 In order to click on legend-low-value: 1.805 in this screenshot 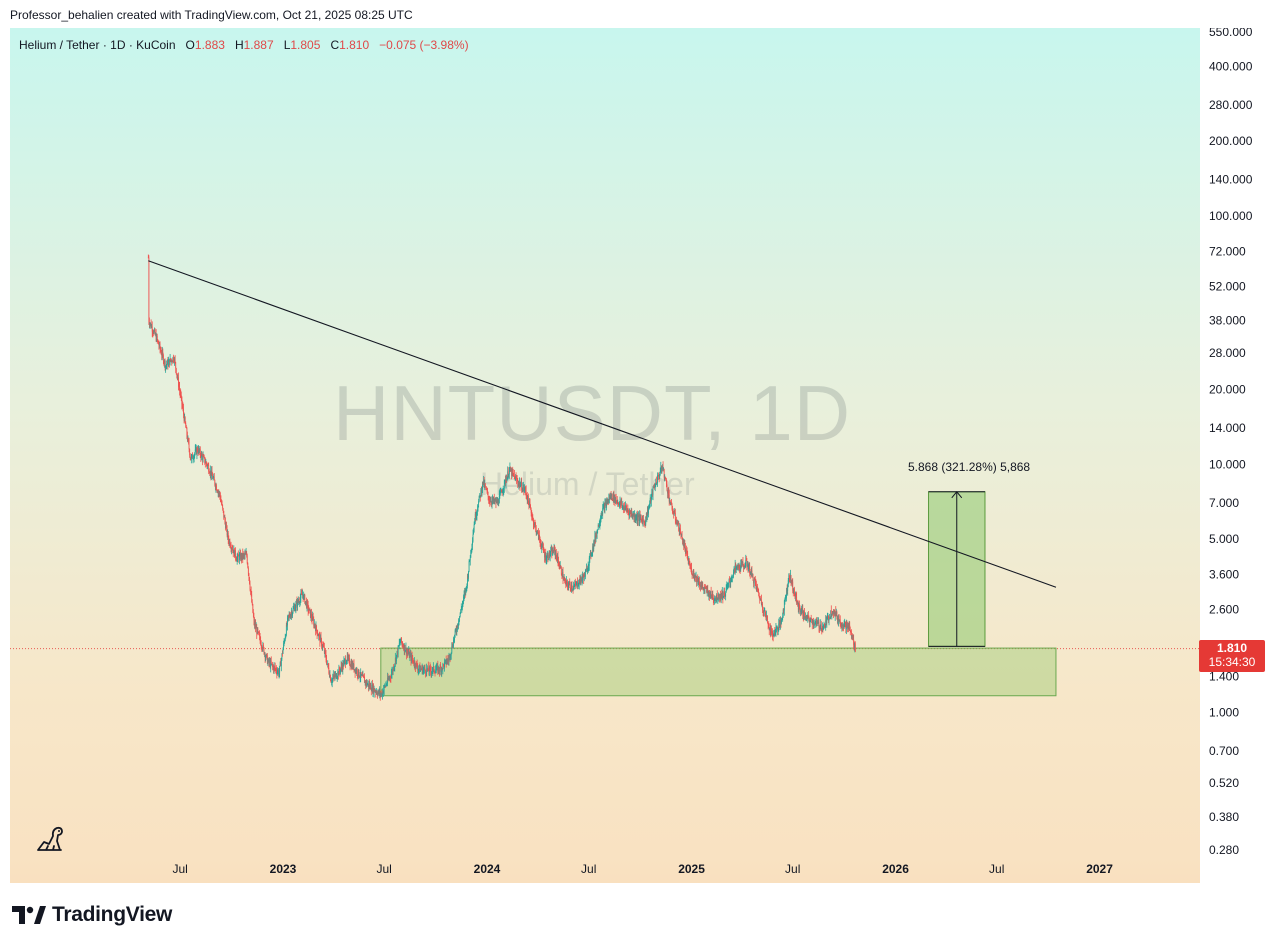, I will do `click(305, 45)`.